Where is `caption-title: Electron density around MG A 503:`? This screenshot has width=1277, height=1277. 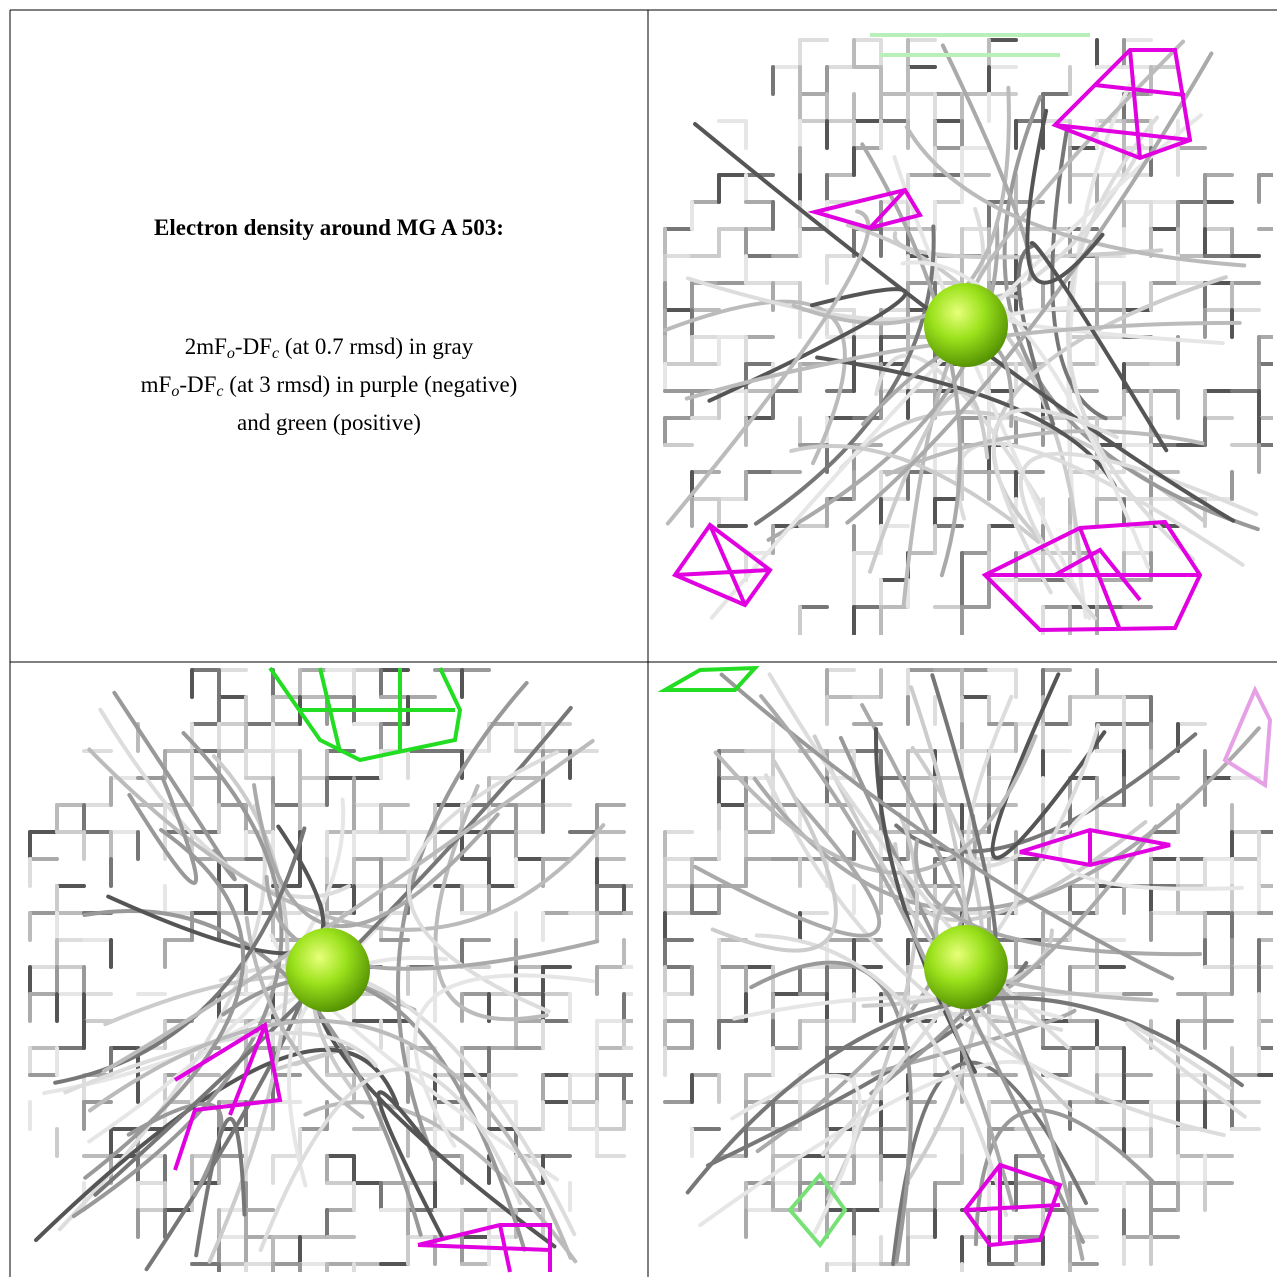 caption-title: Electron density around MG A 503: is located at coordinates (329, 227).